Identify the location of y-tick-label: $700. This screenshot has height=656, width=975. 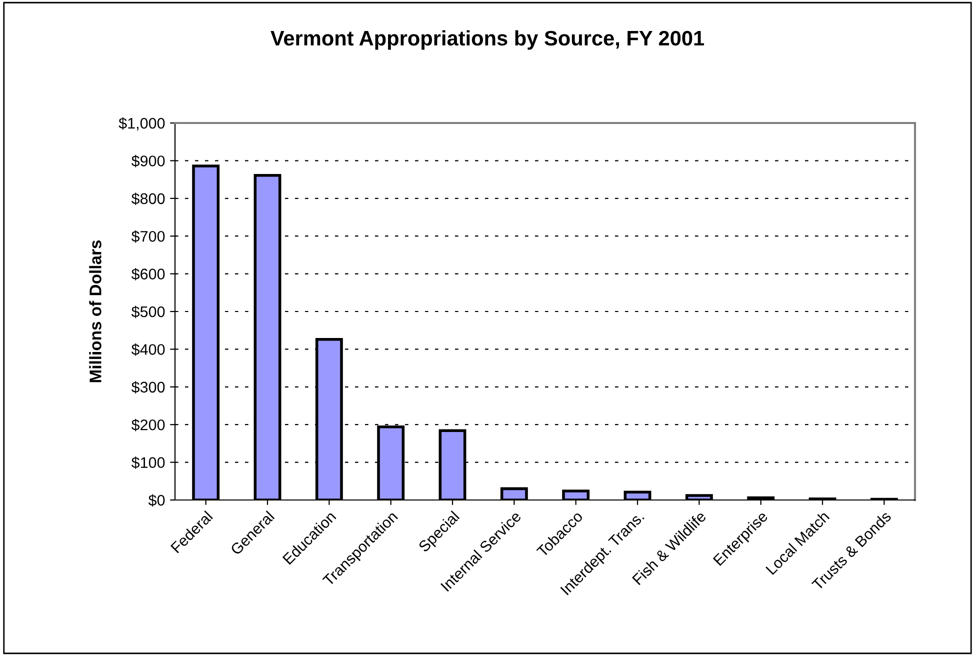
(148, 236).